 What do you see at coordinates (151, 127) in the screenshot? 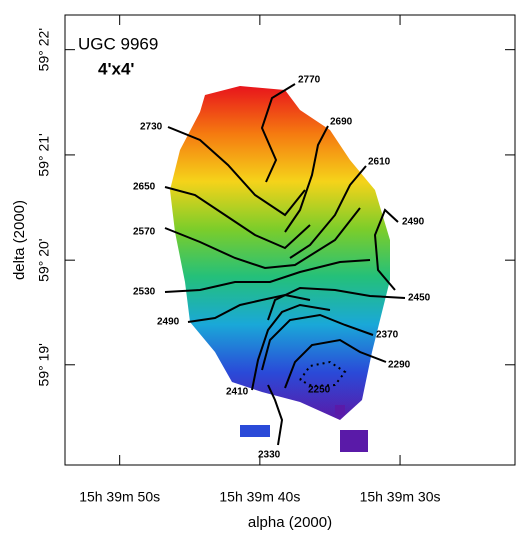
I see `contour-label: 2730` at bounding box center [151, 127].